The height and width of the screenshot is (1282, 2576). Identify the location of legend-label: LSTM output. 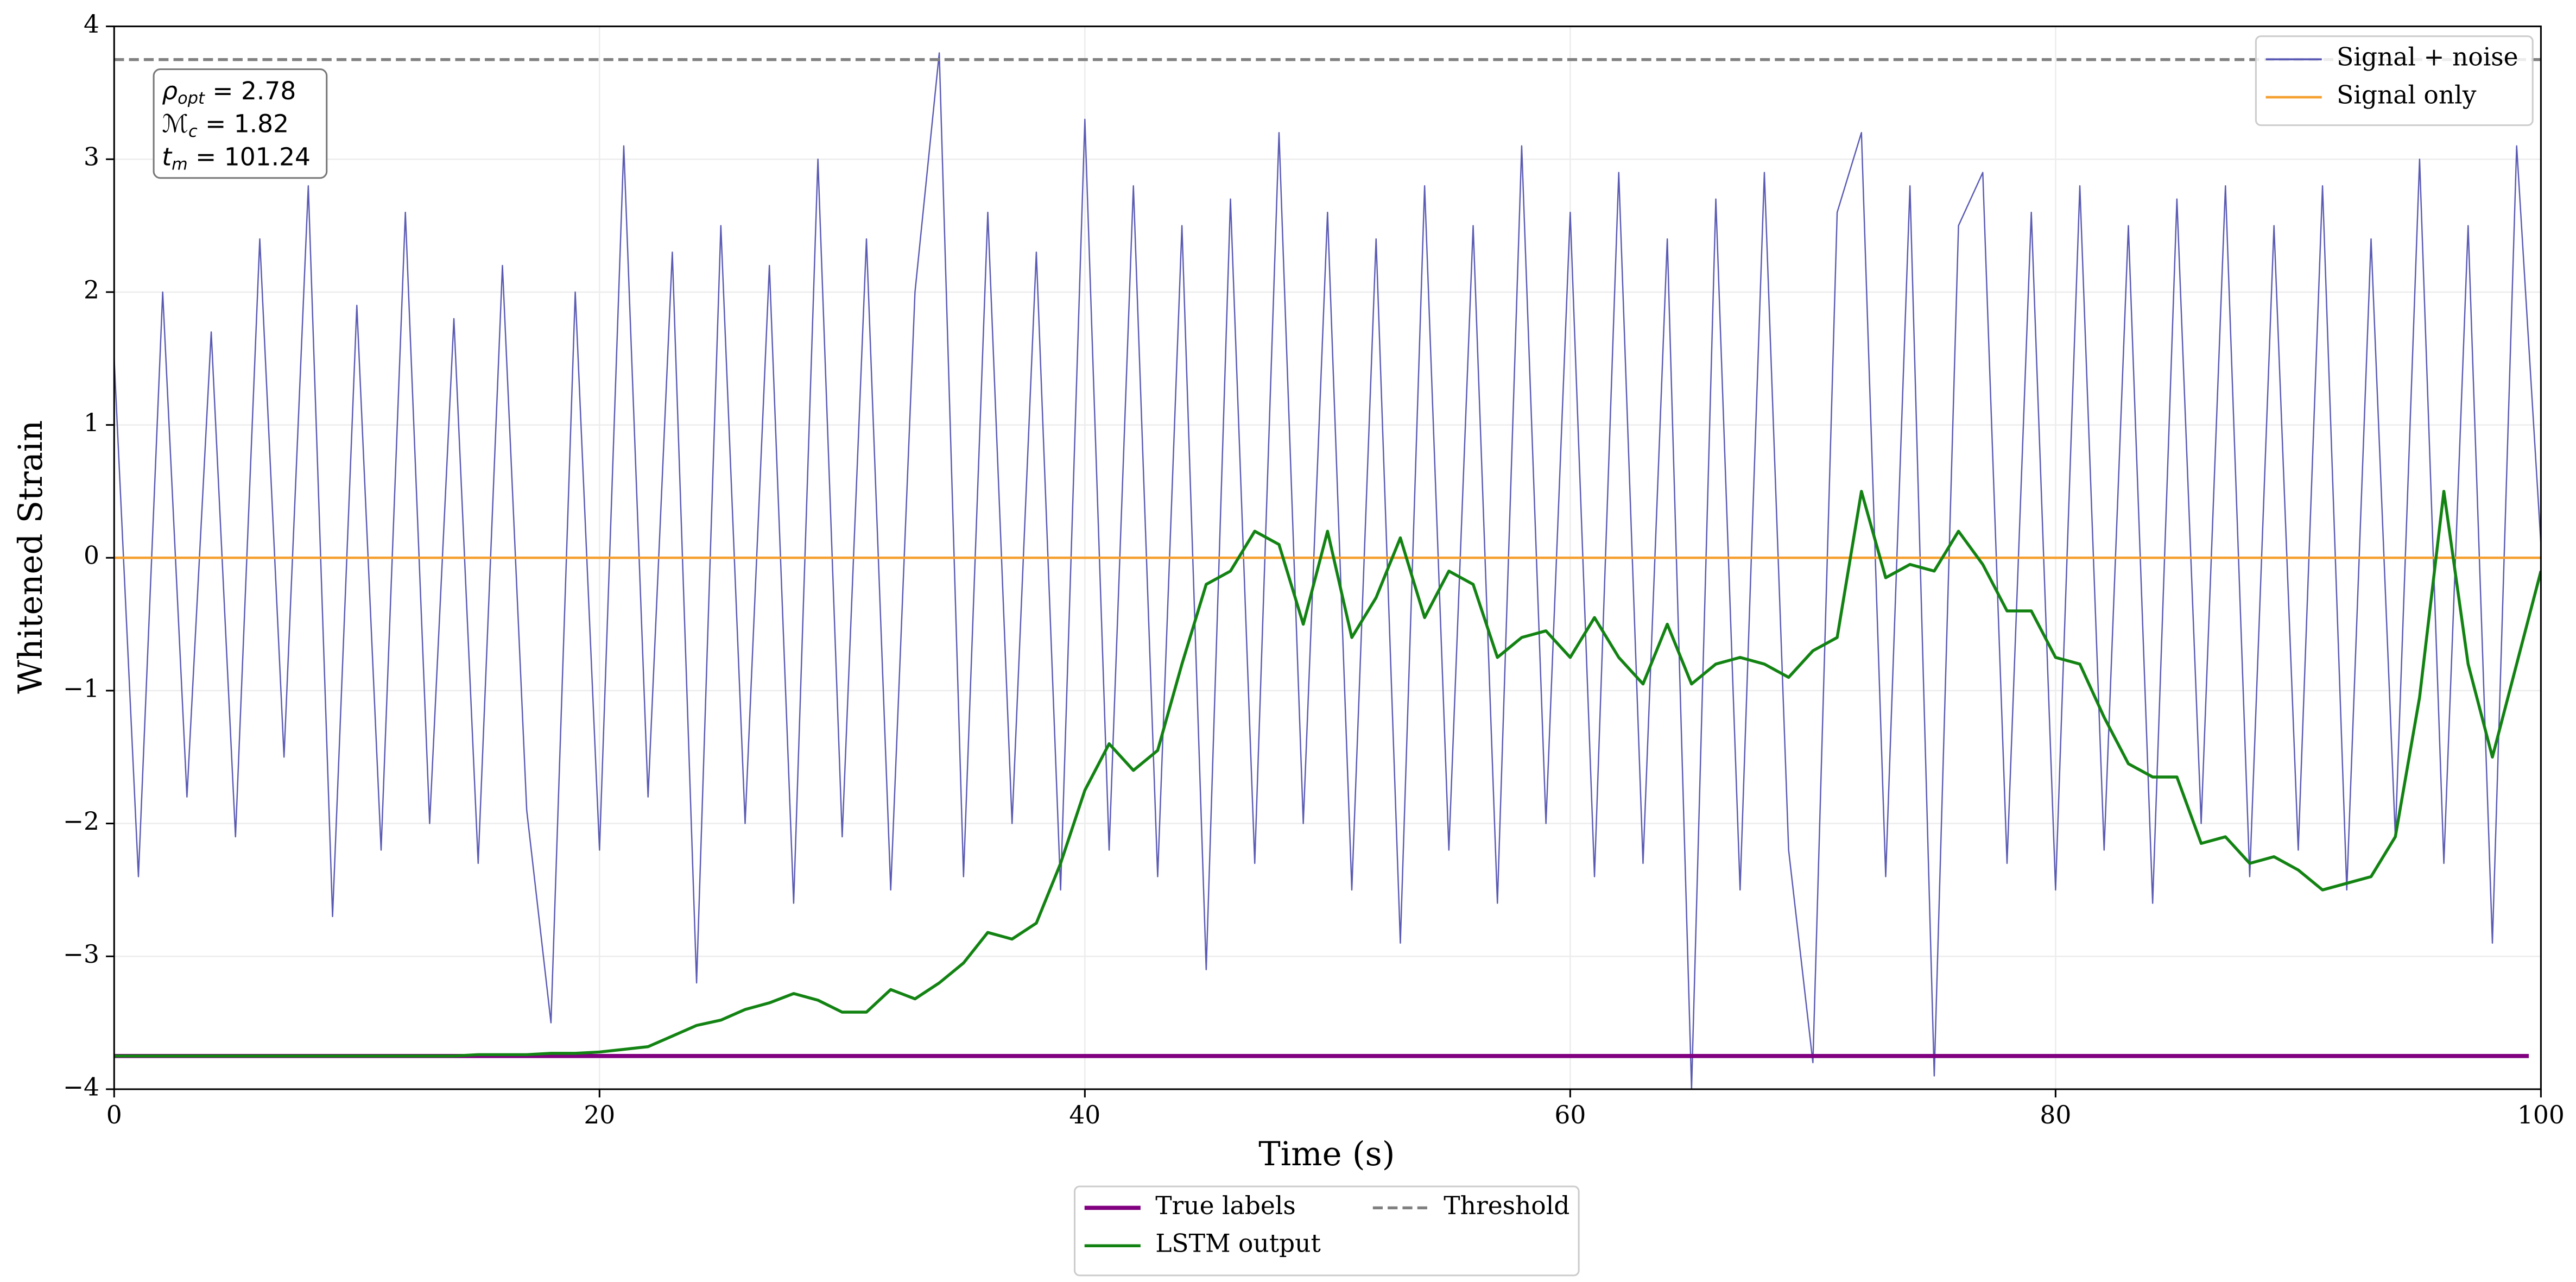
(1238, 1243).